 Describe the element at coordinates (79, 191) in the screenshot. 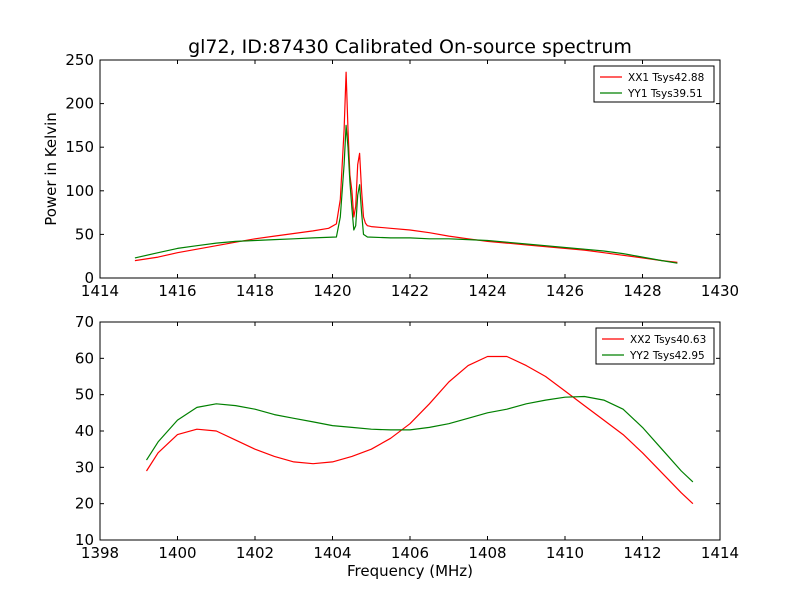

I see `chart1-y-tick-label: 100` at that location.